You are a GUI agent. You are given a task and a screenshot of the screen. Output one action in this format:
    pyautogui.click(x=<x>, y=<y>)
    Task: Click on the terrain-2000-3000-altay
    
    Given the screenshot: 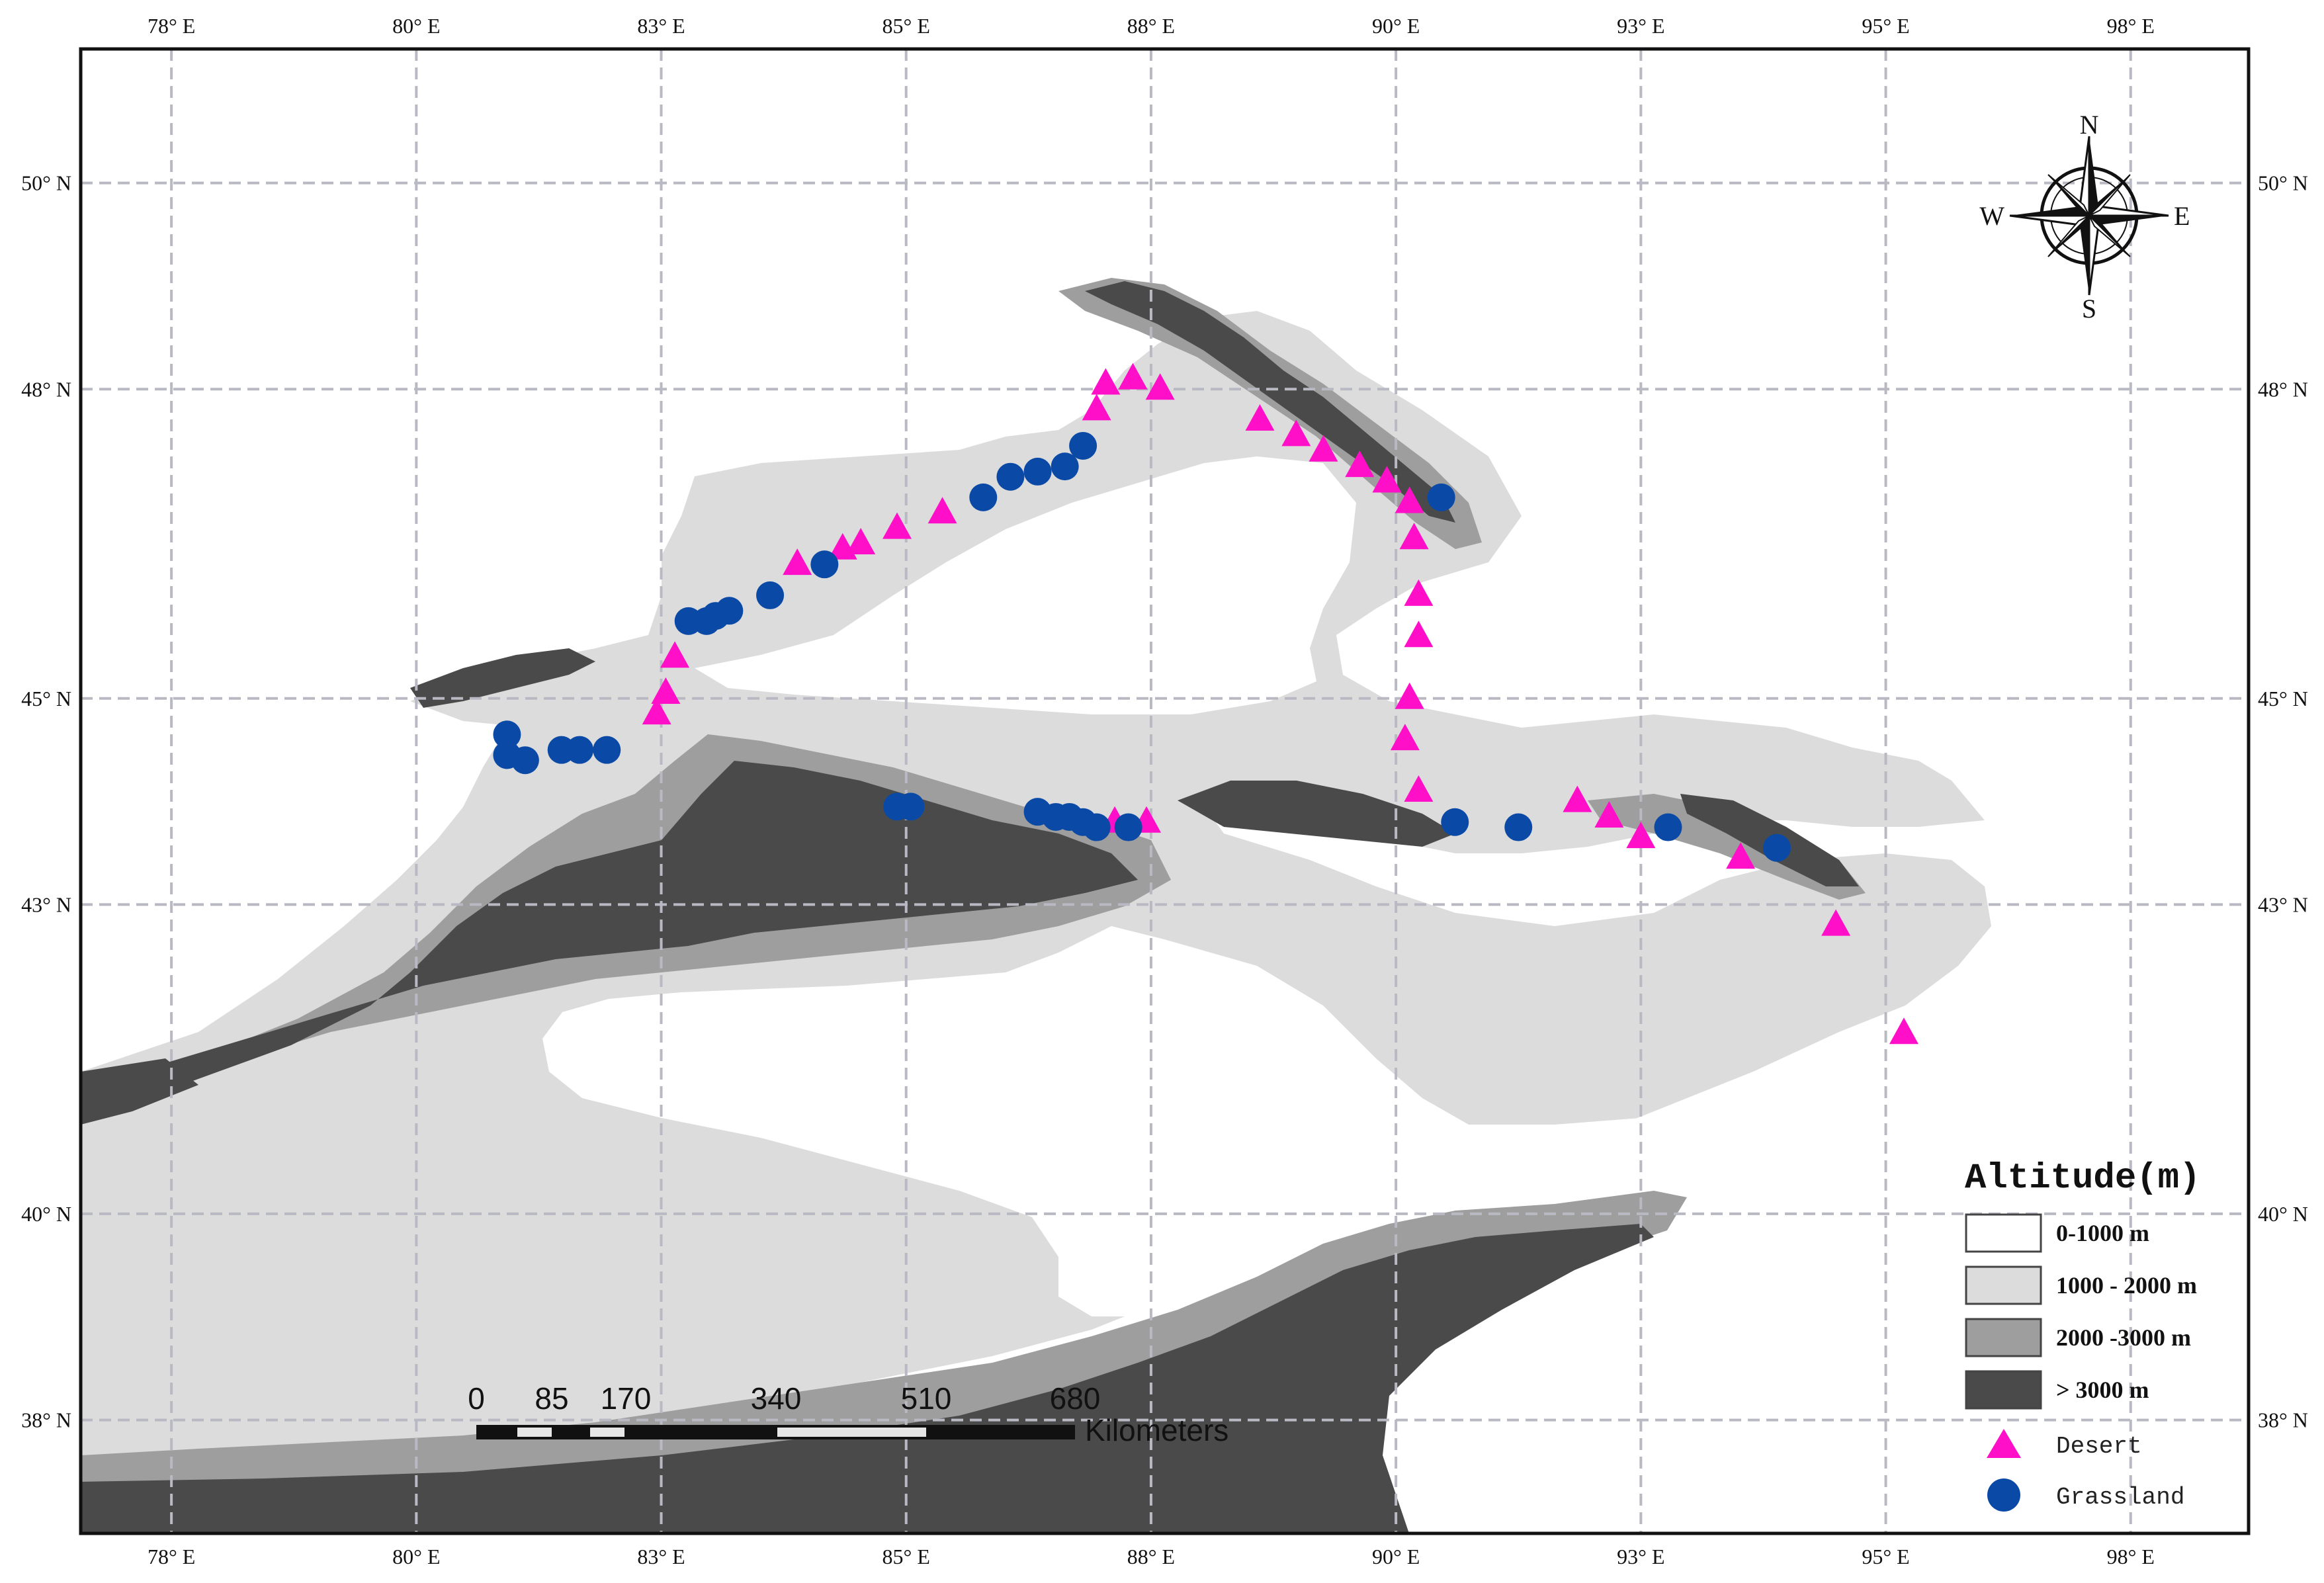 What is the action you would take?
    pyautogui.click(x=1270, y=414)
    